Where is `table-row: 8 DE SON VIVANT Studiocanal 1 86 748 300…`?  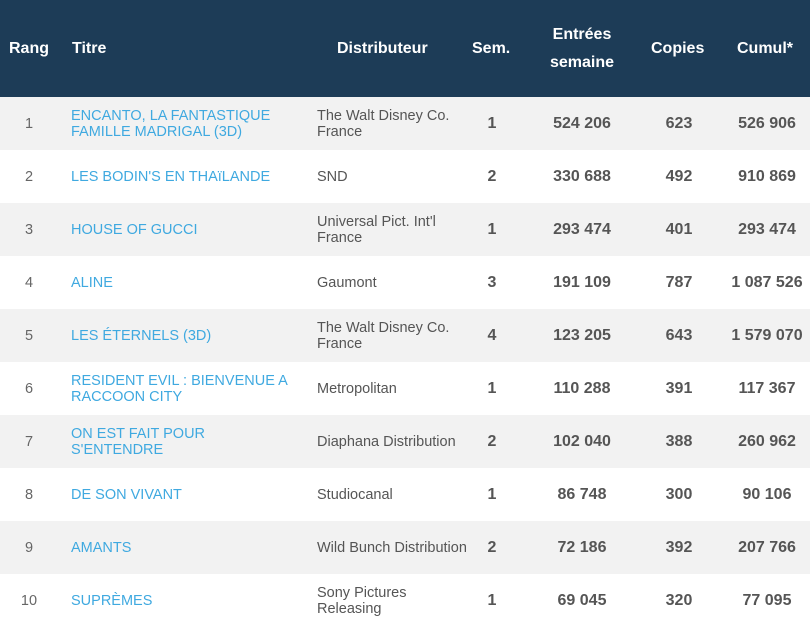
table-row: 8 DE SON VIVANT Studiocanal 1 86 748 300… is located at coordinates (405, 494).